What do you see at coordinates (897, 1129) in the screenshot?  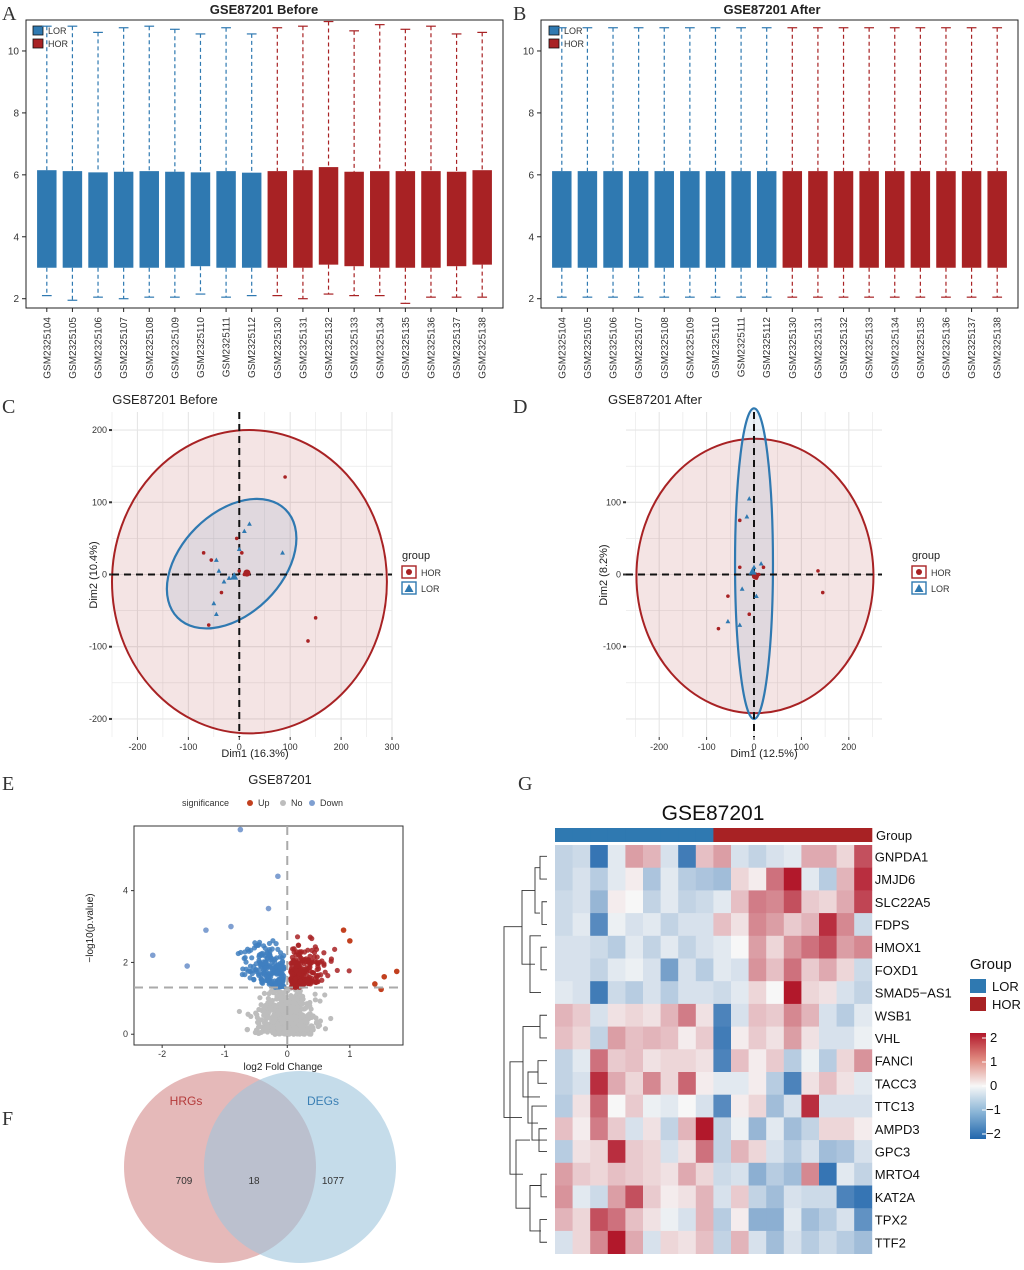 I see `row-label-ampd3: AMPD3` at bounding box center [897, 1129].